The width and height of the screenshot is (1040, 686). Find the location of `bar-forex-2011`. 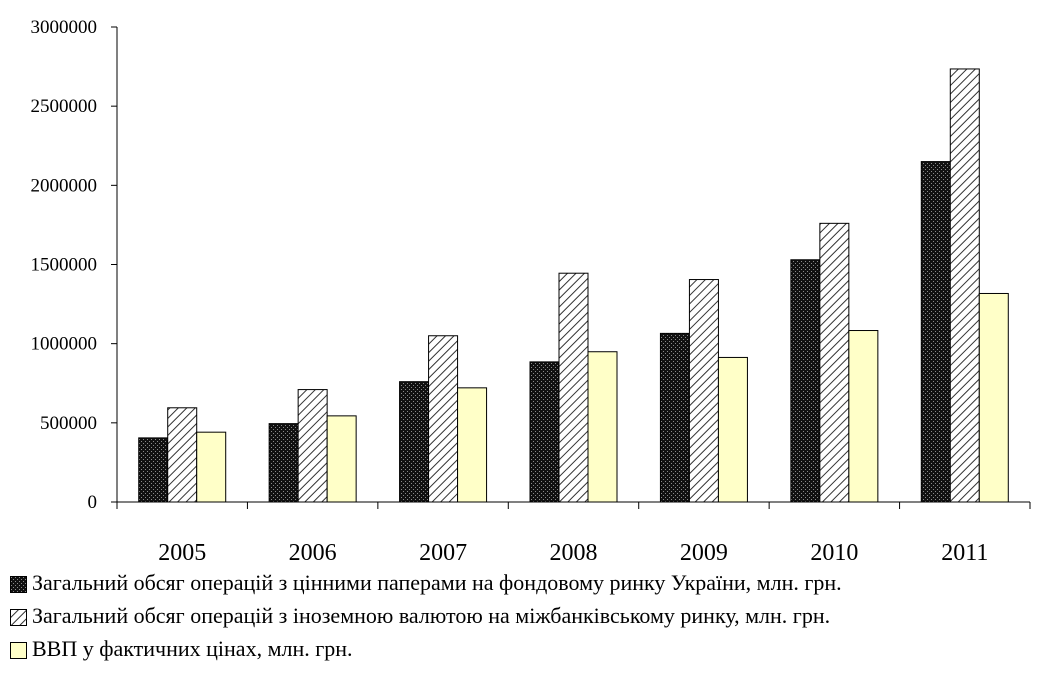

bar-forex-2011 is located at coordinates (964, 285).